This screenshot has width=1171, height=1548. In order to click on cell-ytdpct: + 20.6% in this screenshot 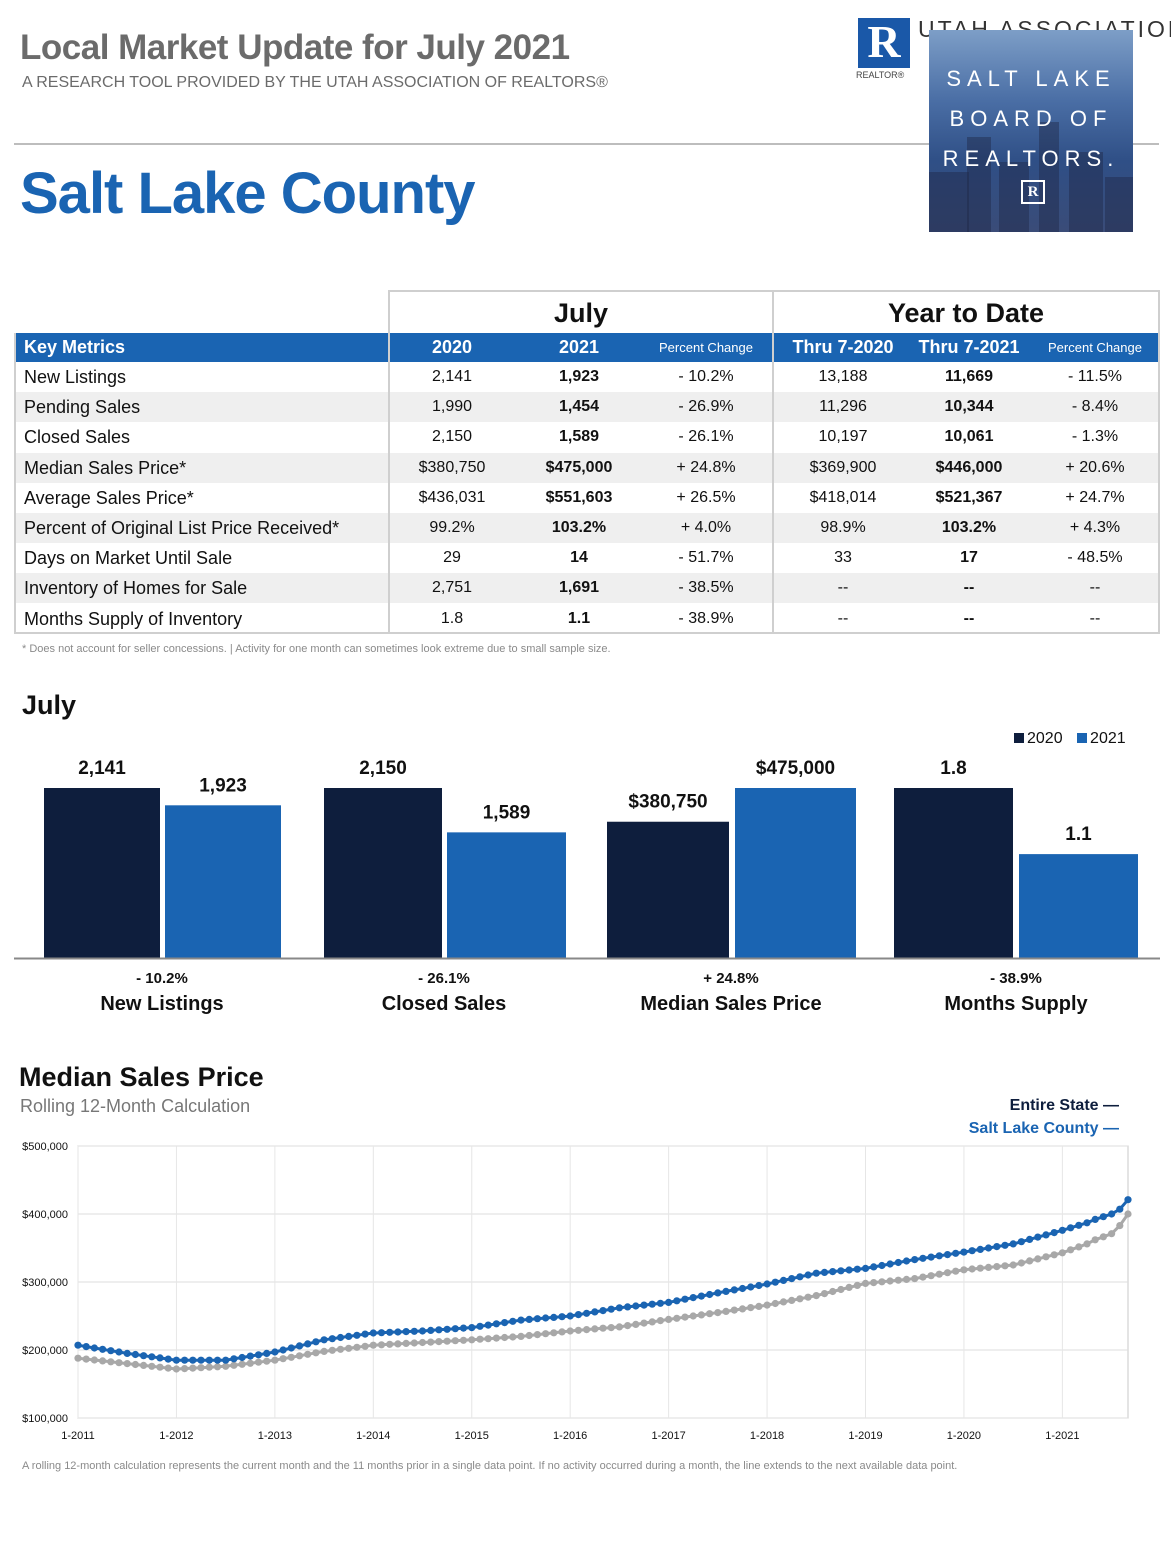, I will do `click(1095, 467)`.